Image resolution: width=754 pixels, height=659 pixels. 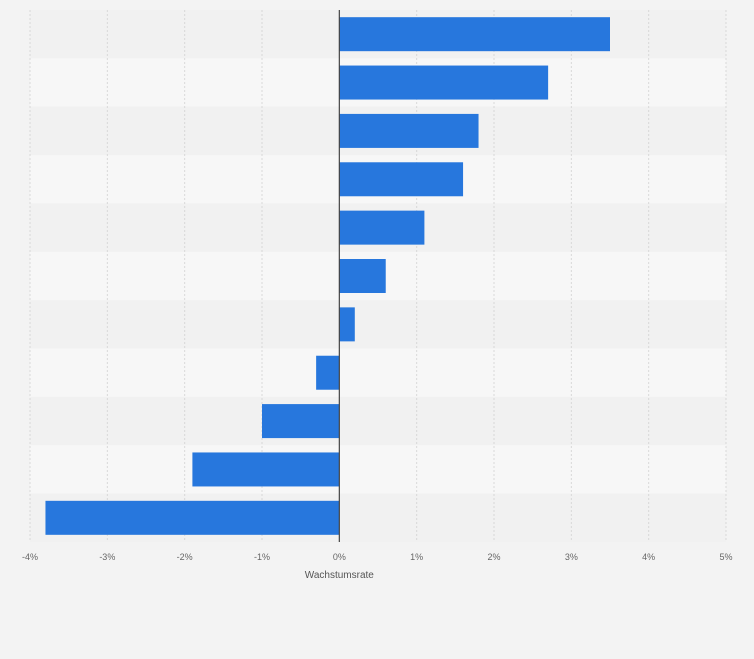 I want to click on x-axis-title: Wachstumsrate, so click(x=340, y=575).